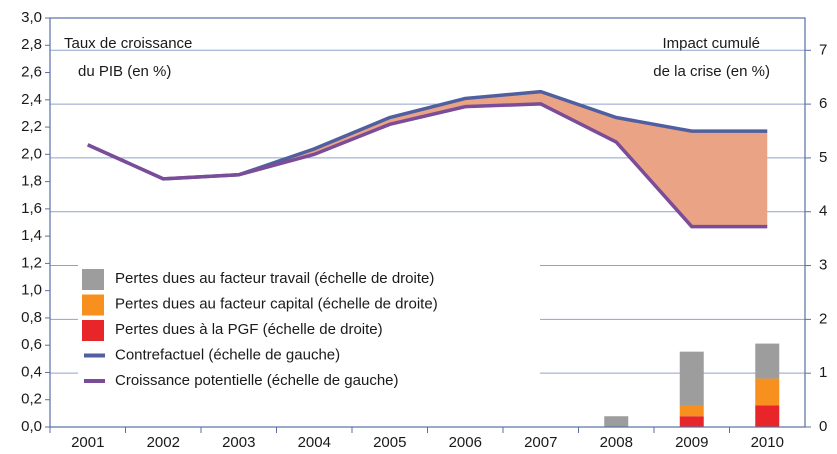 The height and width of the screenshot is (454, 837). I want to click on y-tick-label: 2,4, so click(31, 99).